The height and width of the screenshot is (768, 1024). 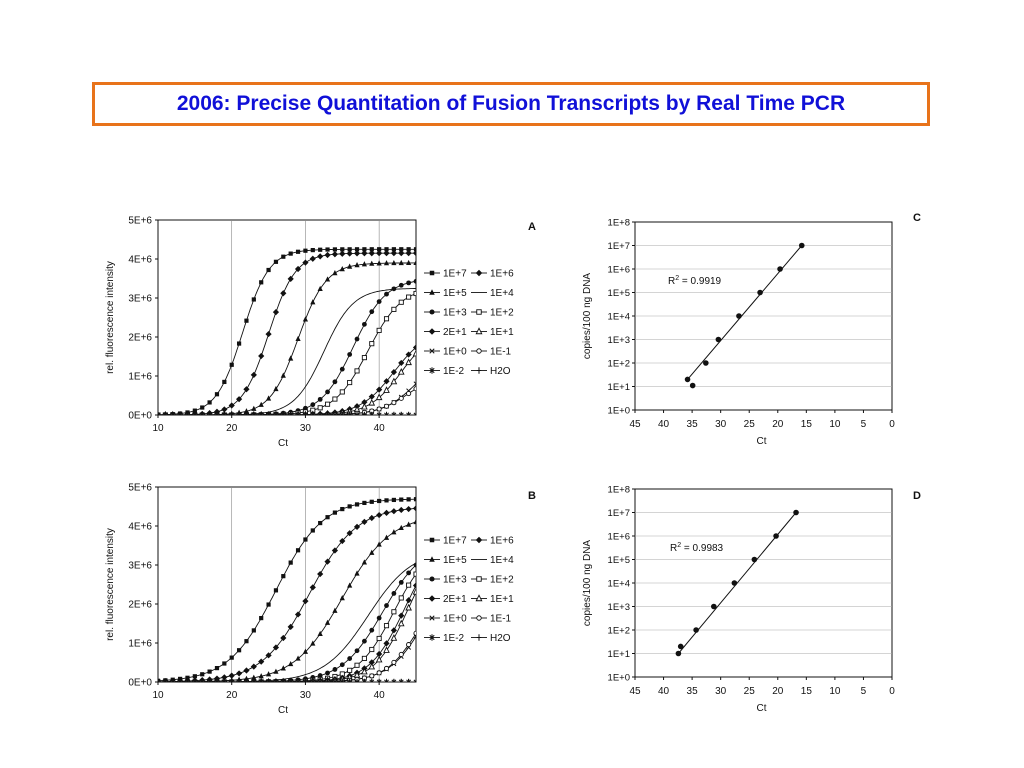 What do you see at coordinates (619, 364) in the screenshot?
I see `y-tick-label: 1E+2` at bounding box center [619, 364].